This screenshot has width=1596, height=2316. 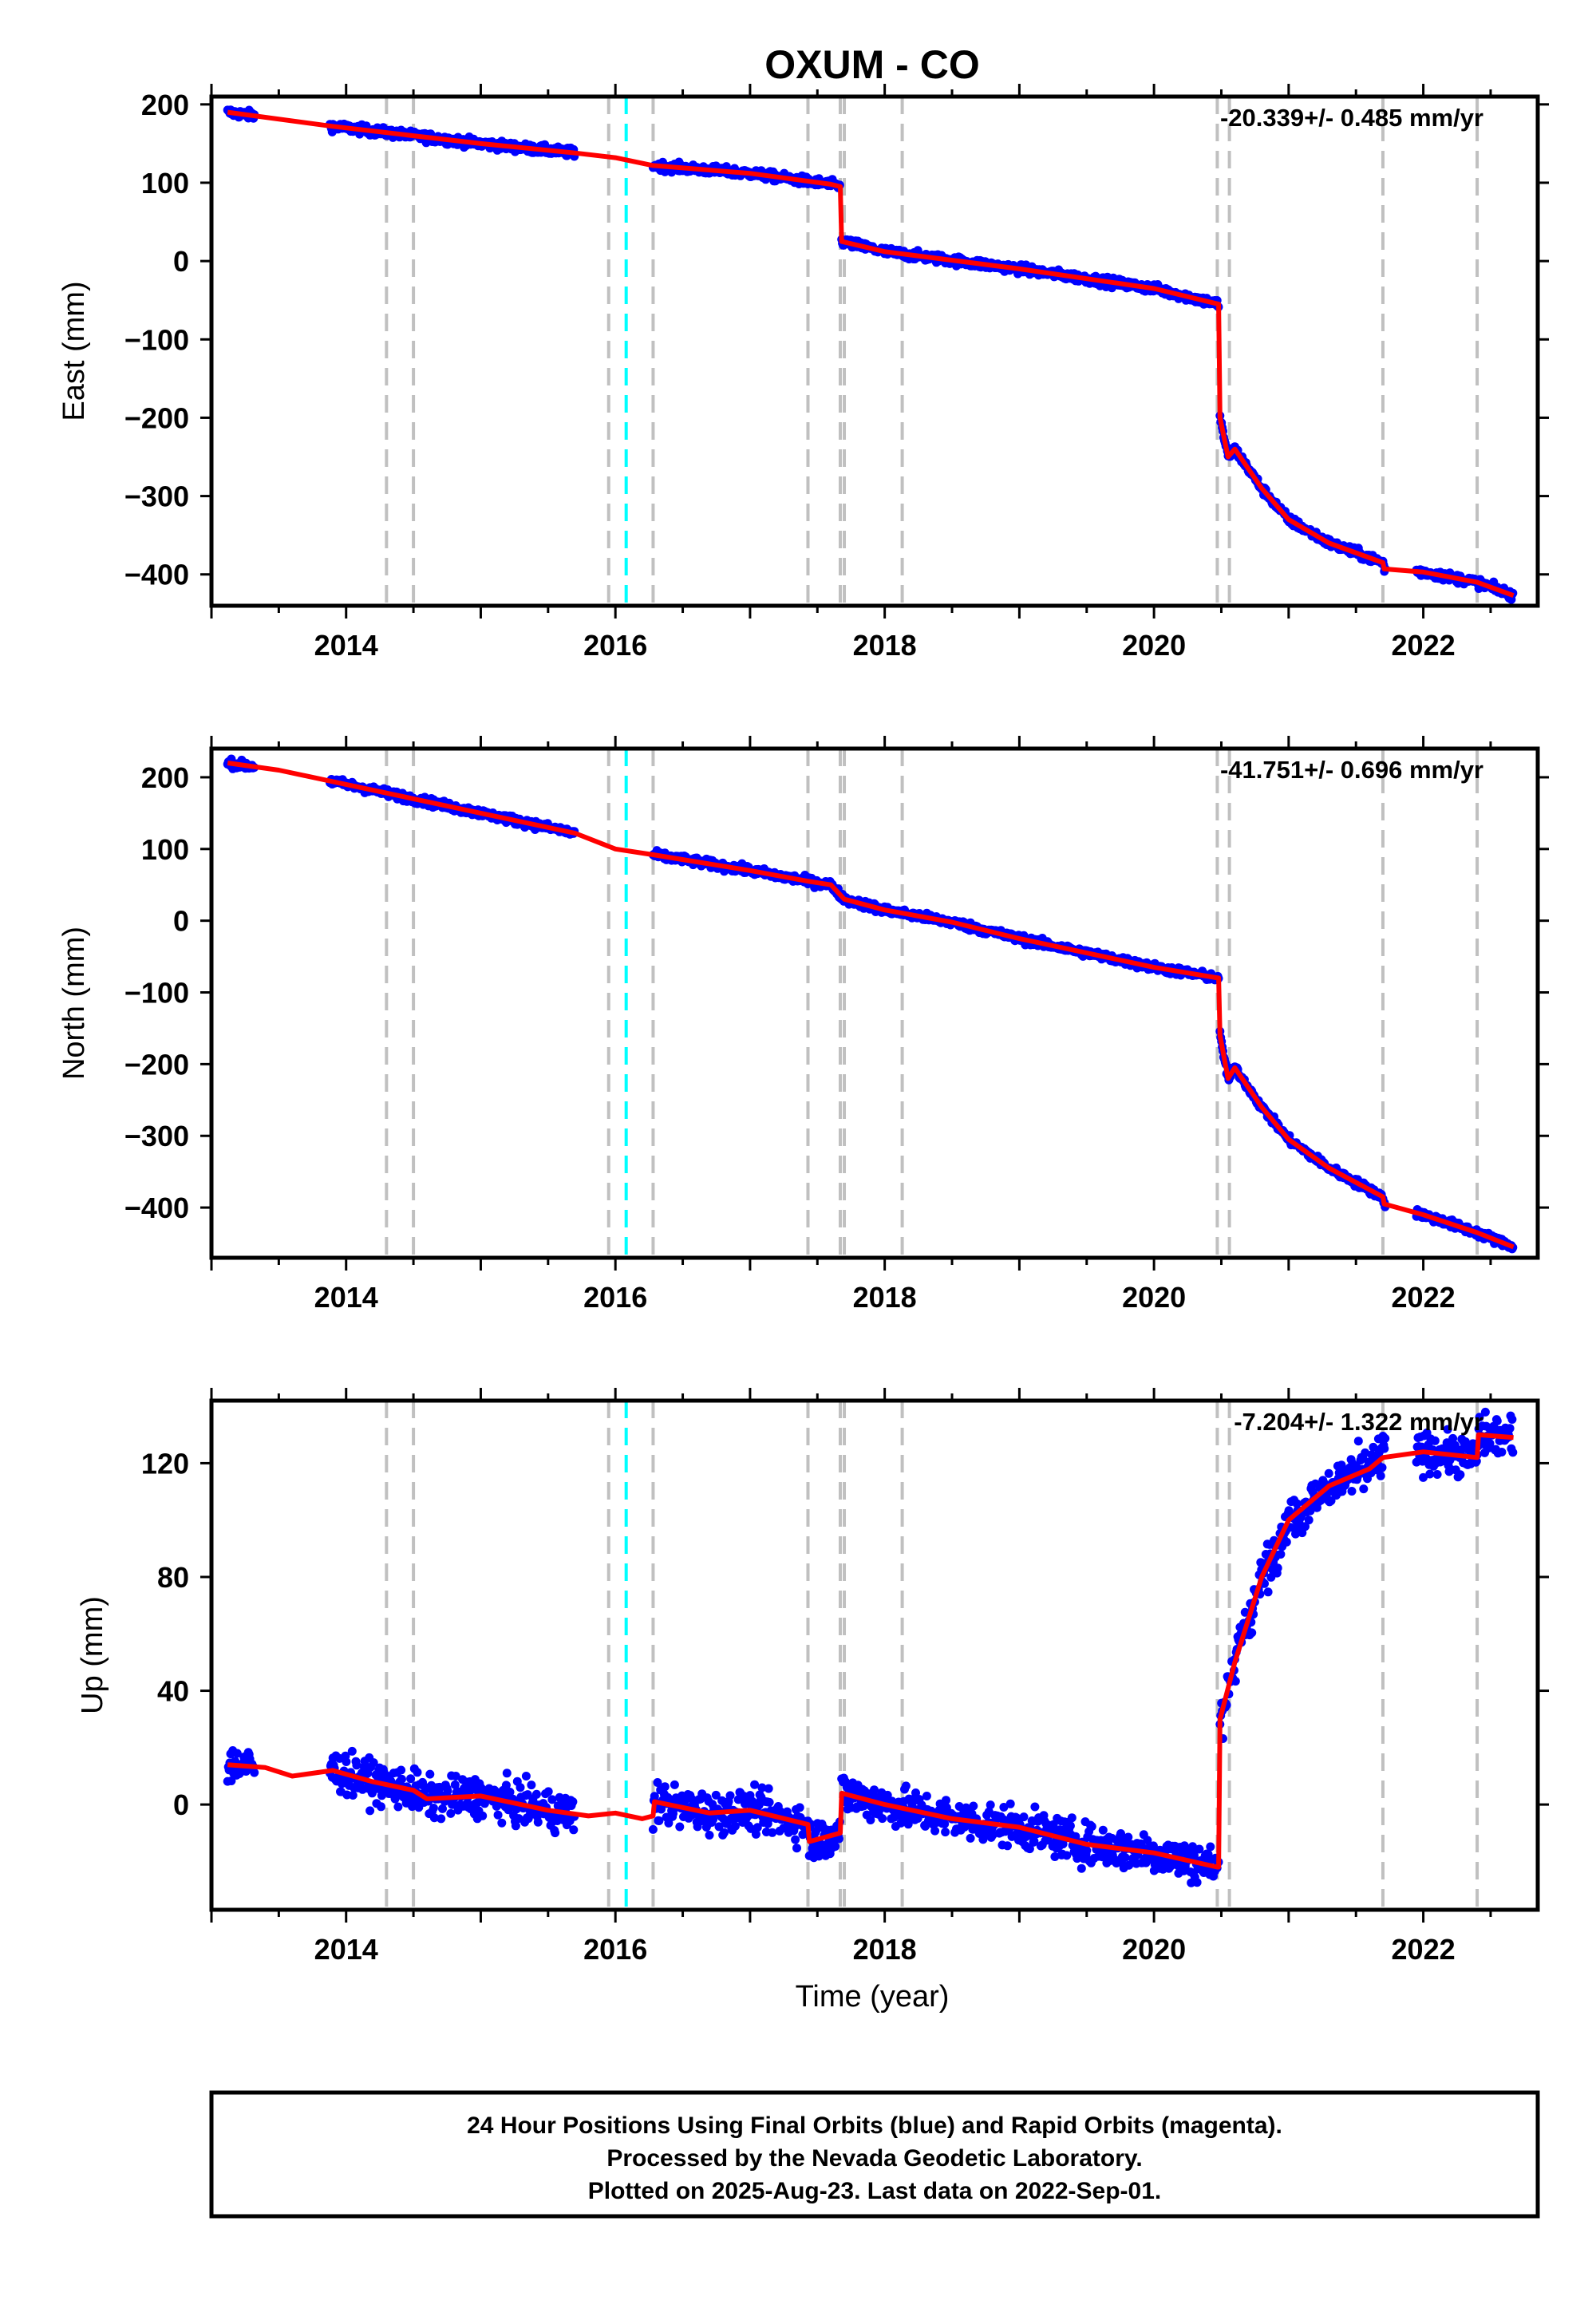 What do you see at coordinates (165, 777) in the screenshot?
I see `y-tick-label: 200` at bounding box center [165, 777].